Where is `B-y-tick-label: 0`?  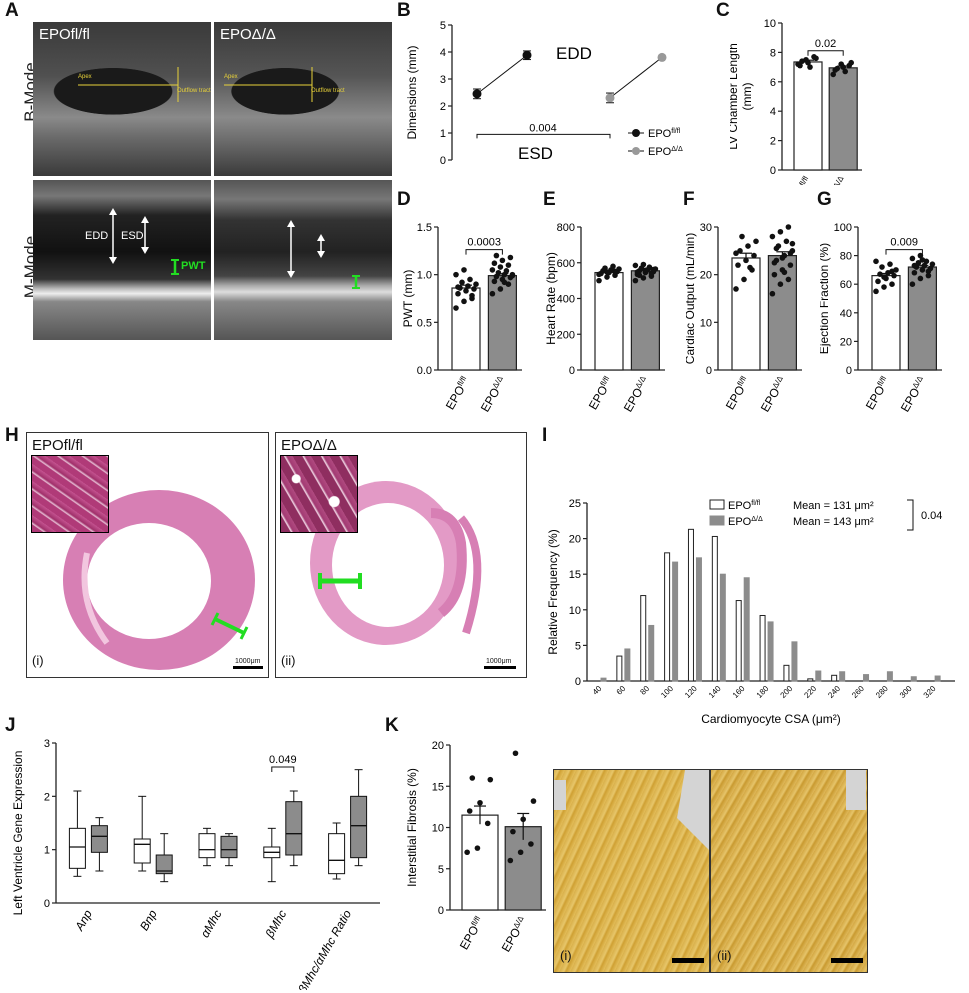
B-y-tick-label: 0 is located at coordinates (443, 161).